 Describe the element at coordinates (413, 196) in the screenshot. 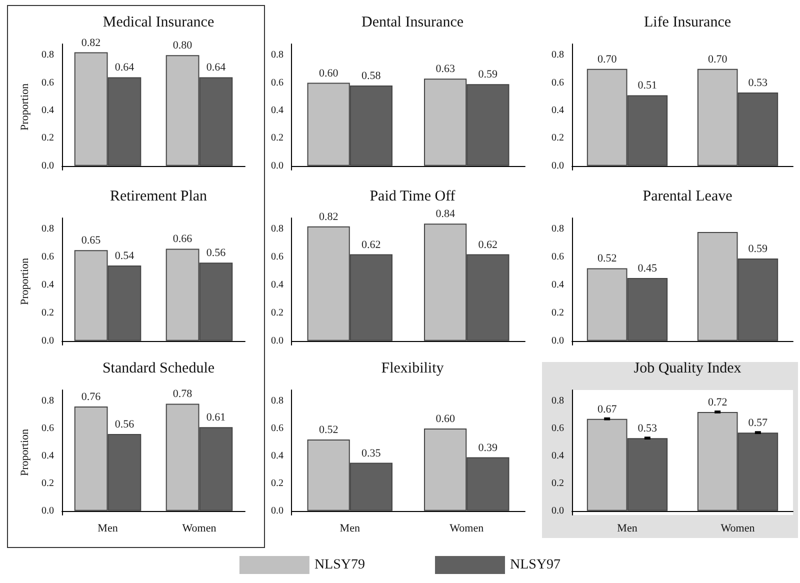

I see `chart-title: Paid Time Off` at that location.